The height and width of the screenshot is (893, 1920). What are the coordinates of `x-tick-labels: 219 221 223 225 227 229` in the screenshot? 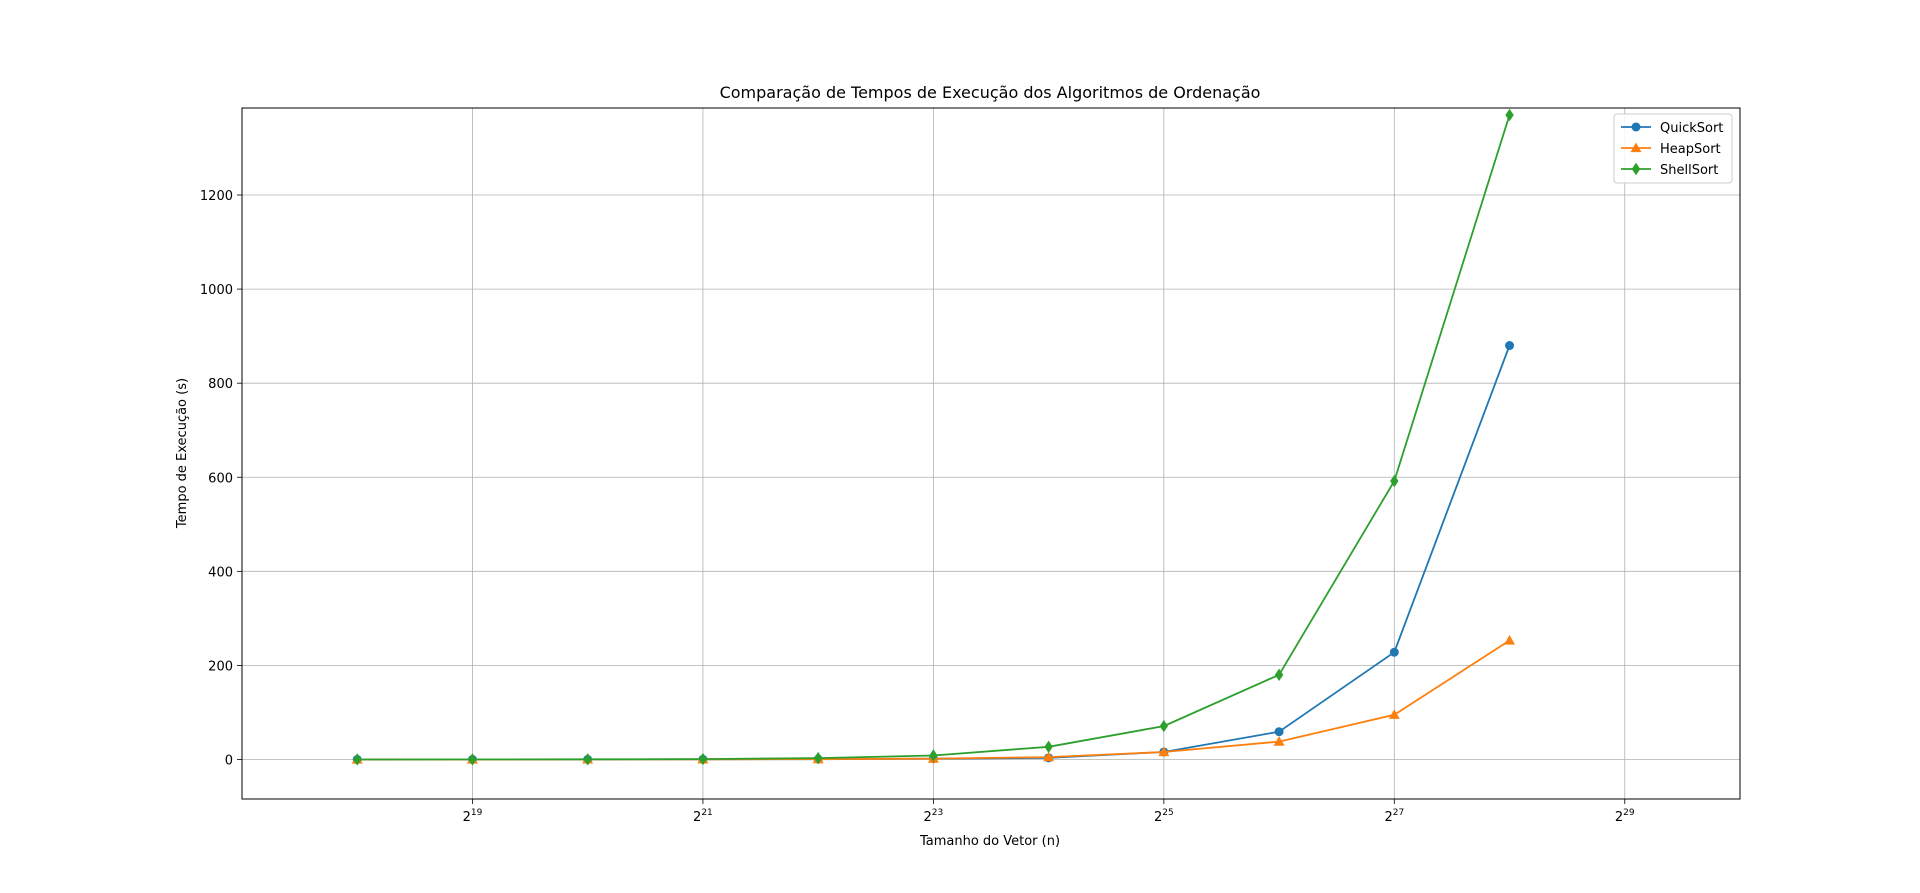 It's located at (1049, 812).